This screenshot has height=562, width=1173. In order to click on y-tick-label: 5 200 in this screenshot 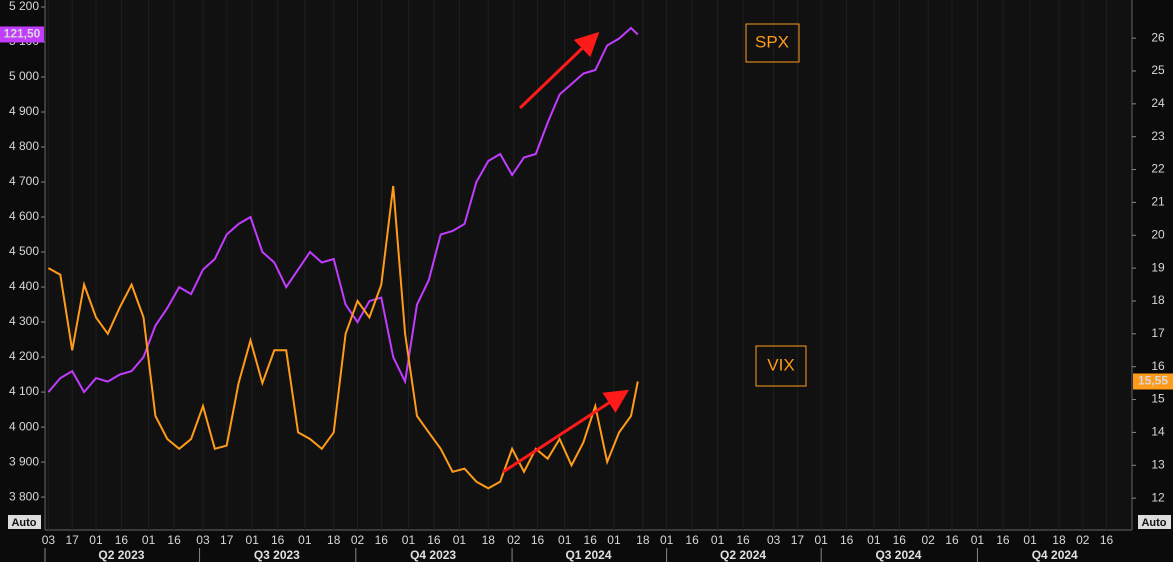, I will do `click(24, 6)`.